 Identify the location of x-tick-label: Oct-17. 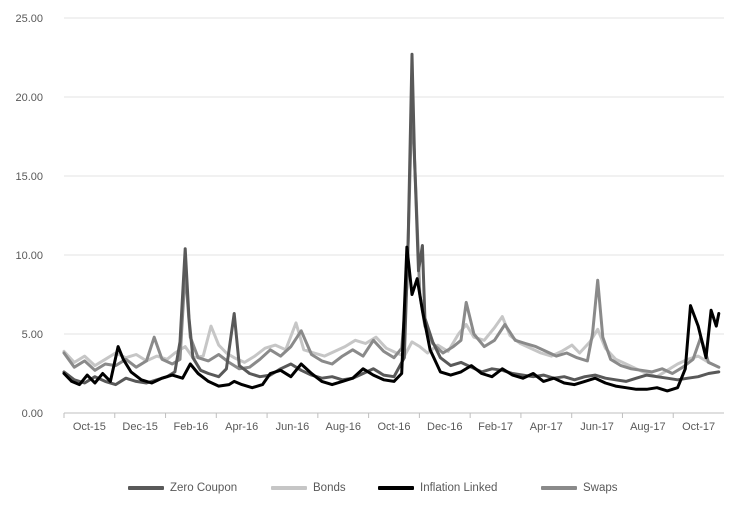
(698, 427).